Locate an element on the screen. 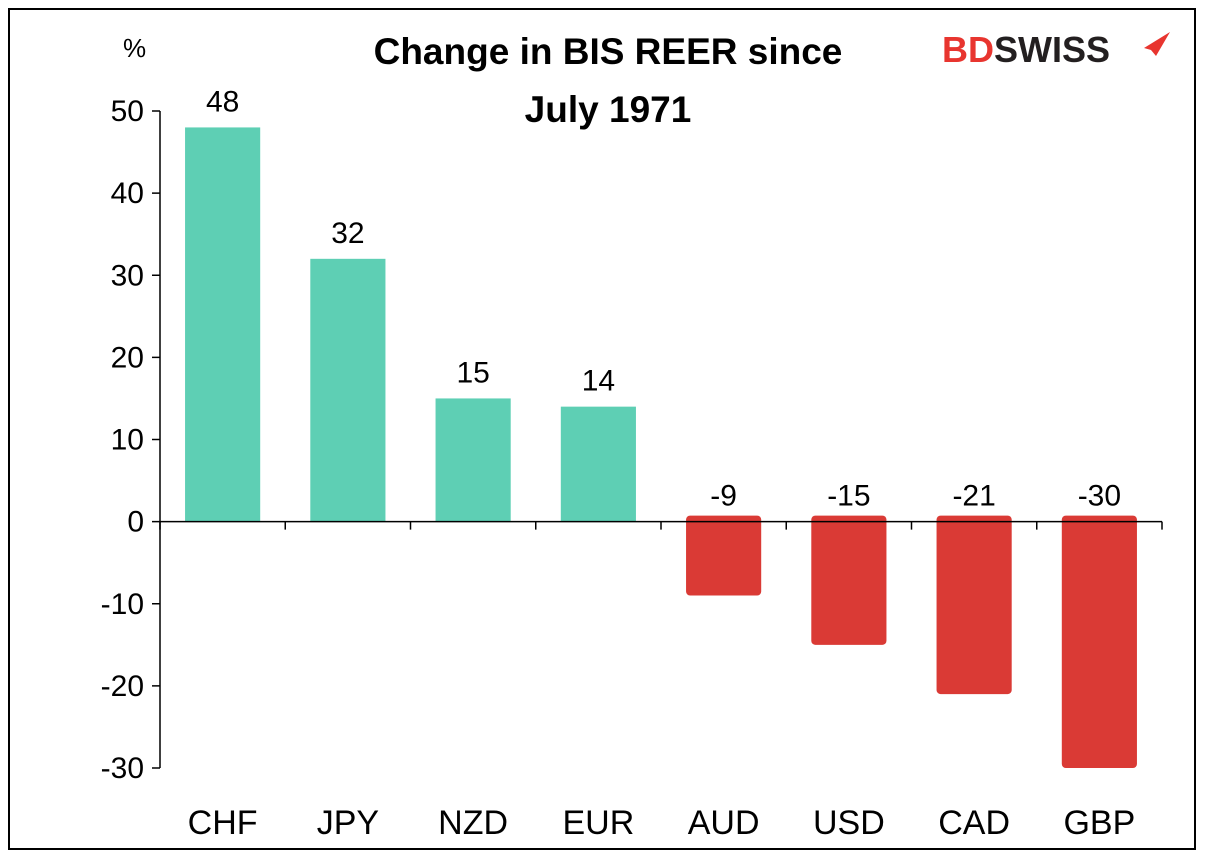  x-category-label-gbp: GBP is located at coordinates (1099, 823).